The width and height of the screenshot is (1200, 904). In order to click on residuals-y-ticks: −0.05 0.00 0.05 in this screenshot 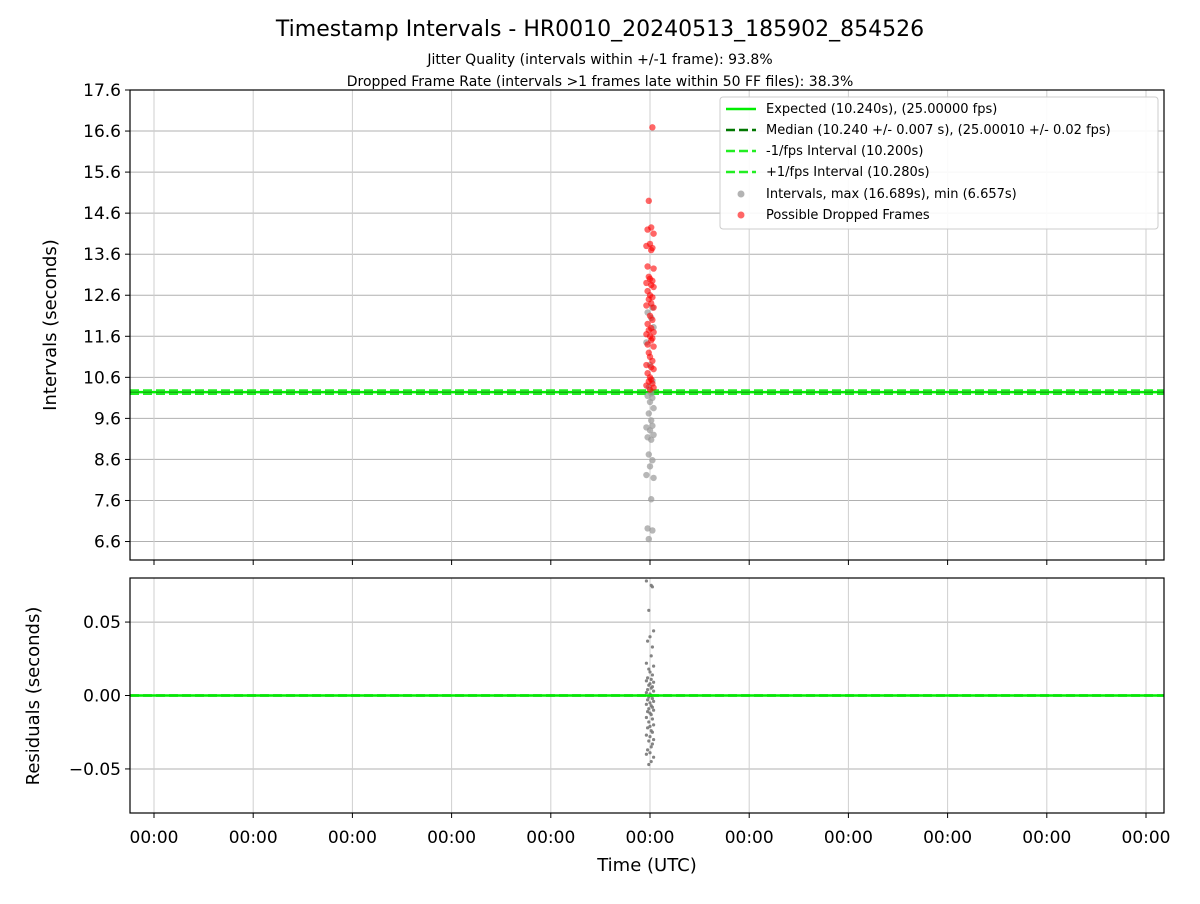, I will do `click(99, 696)`.